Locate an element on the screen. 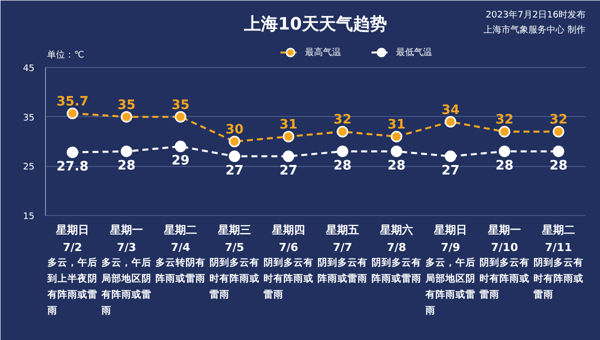  text: 上海市气象服务中心 制作 is located at coordinates (535, 30).